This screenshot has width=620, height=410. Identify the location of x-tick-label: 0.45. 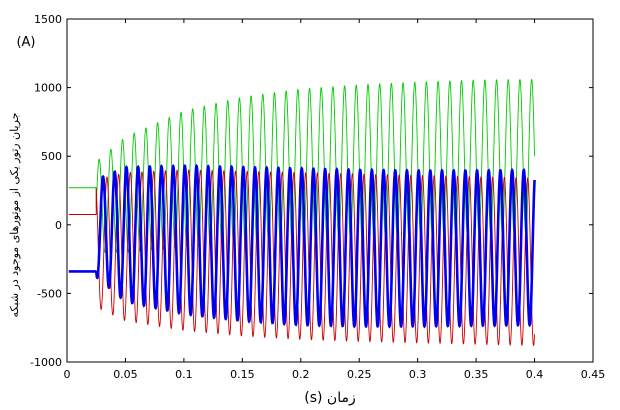
(593, 374).